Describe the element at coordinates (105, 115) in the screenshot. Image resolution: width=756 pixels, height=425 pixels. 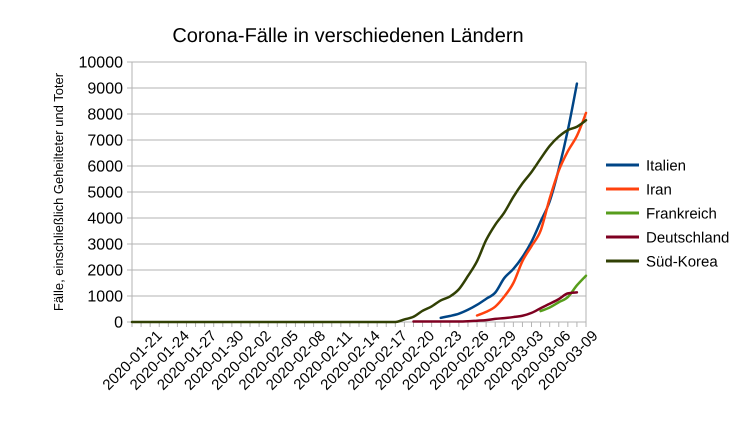
I see `y-tick-label: 8000` at that location.